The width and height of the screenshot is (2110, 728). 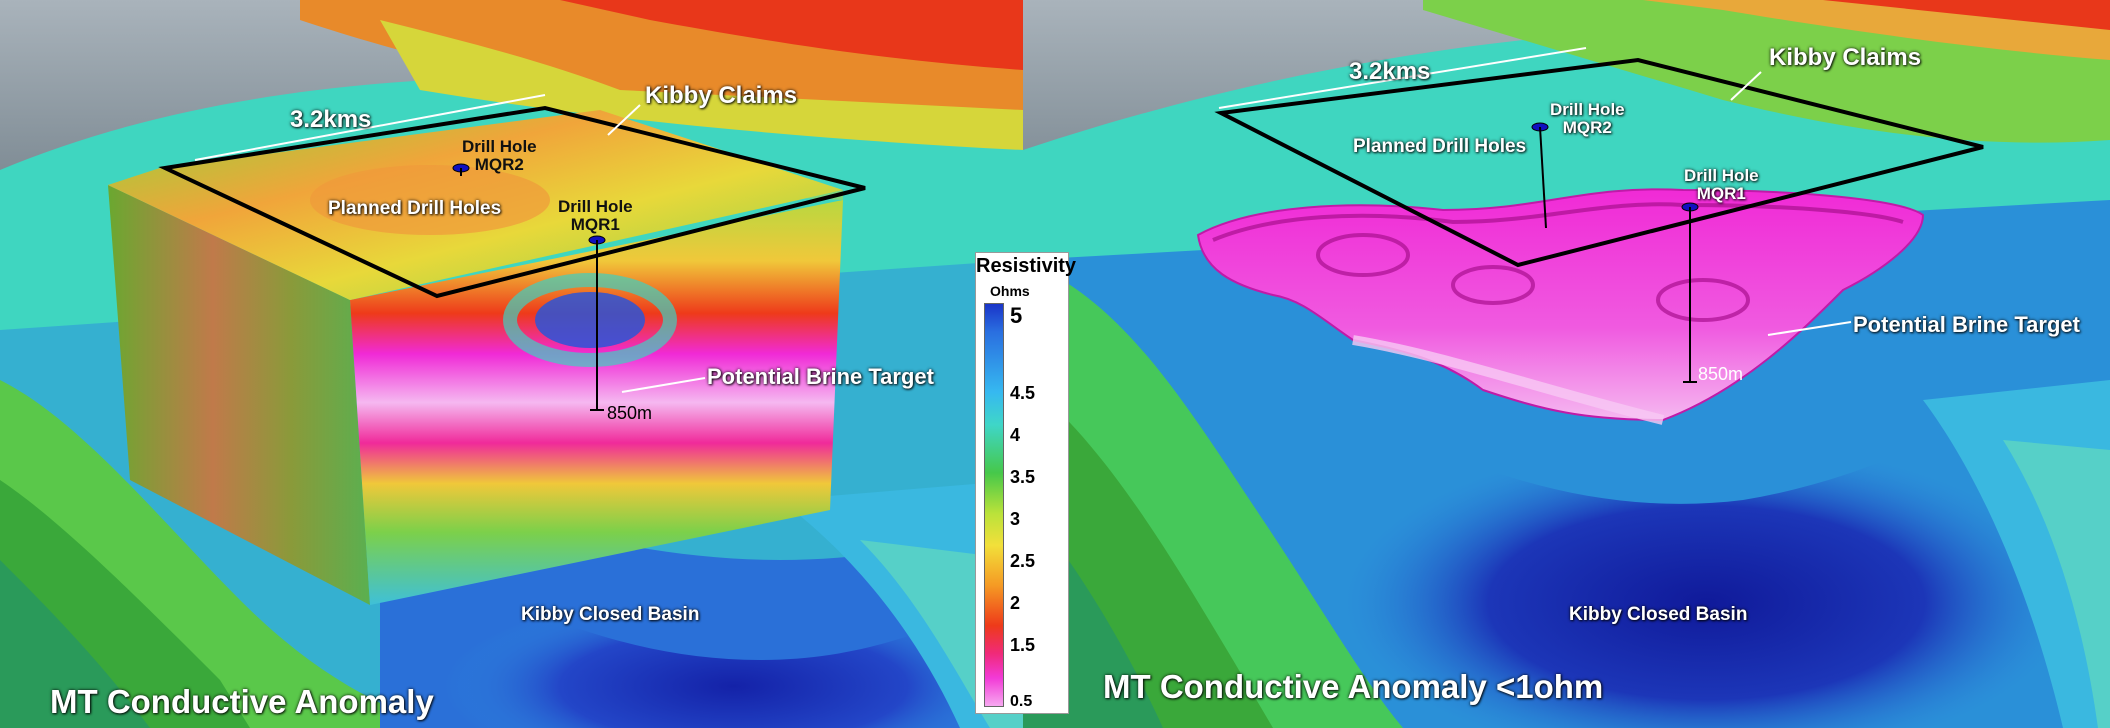 What do you see at coordinates (1015, 603) in the screenshot?
I see `legend-tick: 2` at bounding box center [1015, 603].